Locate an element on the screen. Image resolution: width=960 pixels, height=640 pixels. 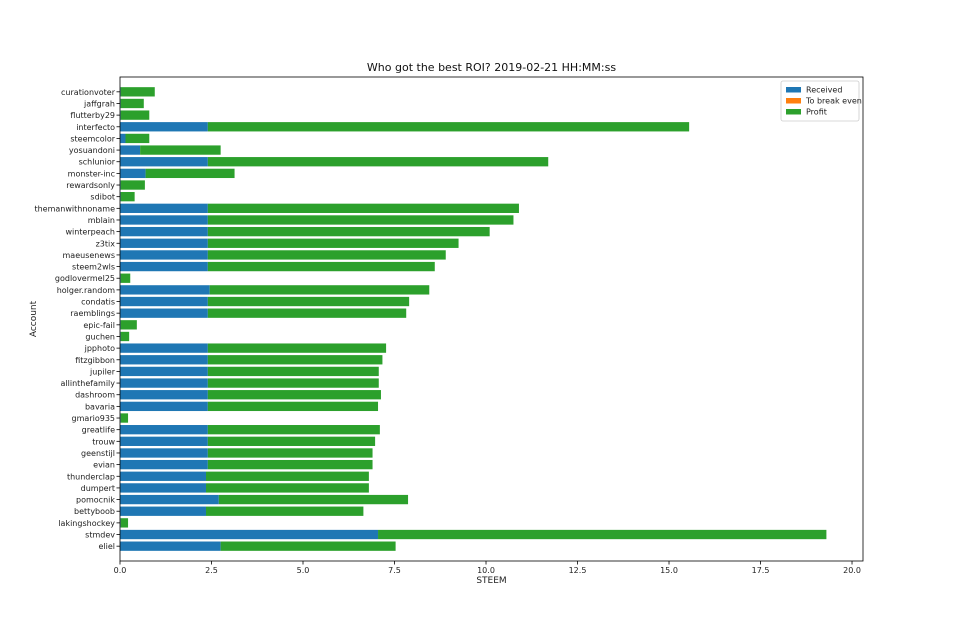
bar-profit-curationvoter is located at coordinates (137, 92).